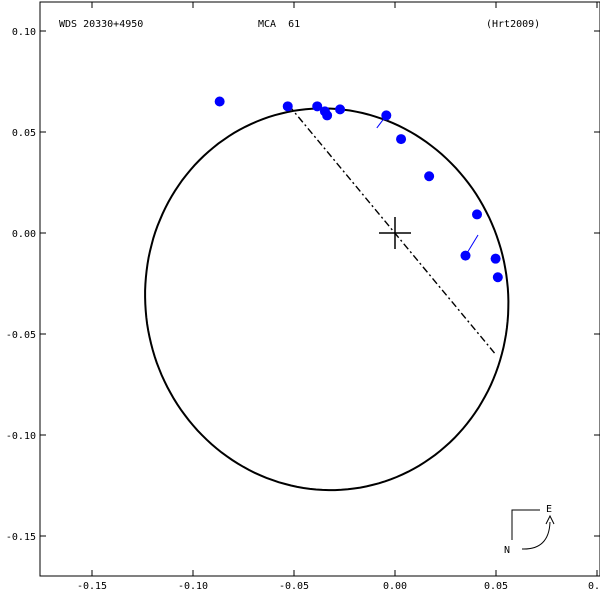  I want to click on x-tick-label: 0.00, so click(395, 586).